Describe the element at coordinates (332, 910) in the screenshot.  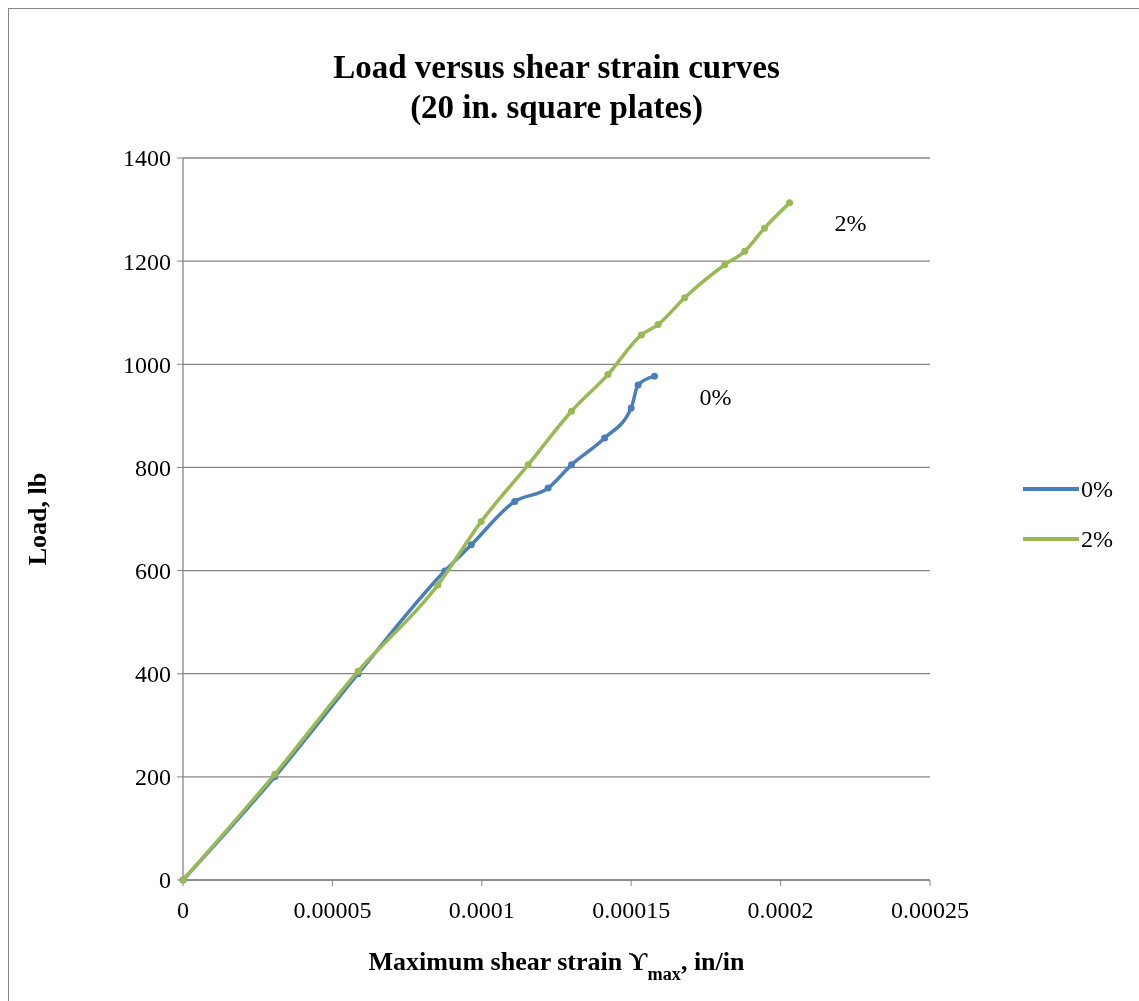
I see `x-tick-label: 0.00005` at that location.